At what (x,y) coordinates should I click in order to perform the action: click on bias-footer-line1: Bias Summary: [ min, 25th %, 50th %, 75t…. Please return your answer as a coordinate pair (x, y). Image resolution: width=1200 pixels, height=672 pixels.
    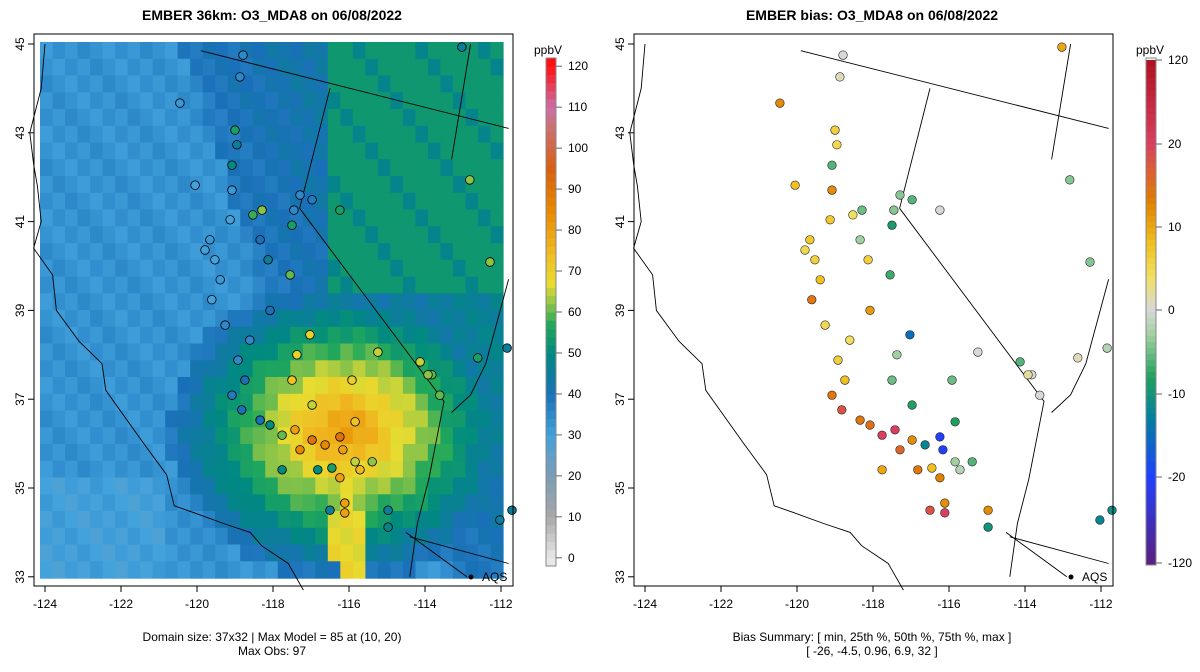
    Looking at the image, I should click on (872, 637).